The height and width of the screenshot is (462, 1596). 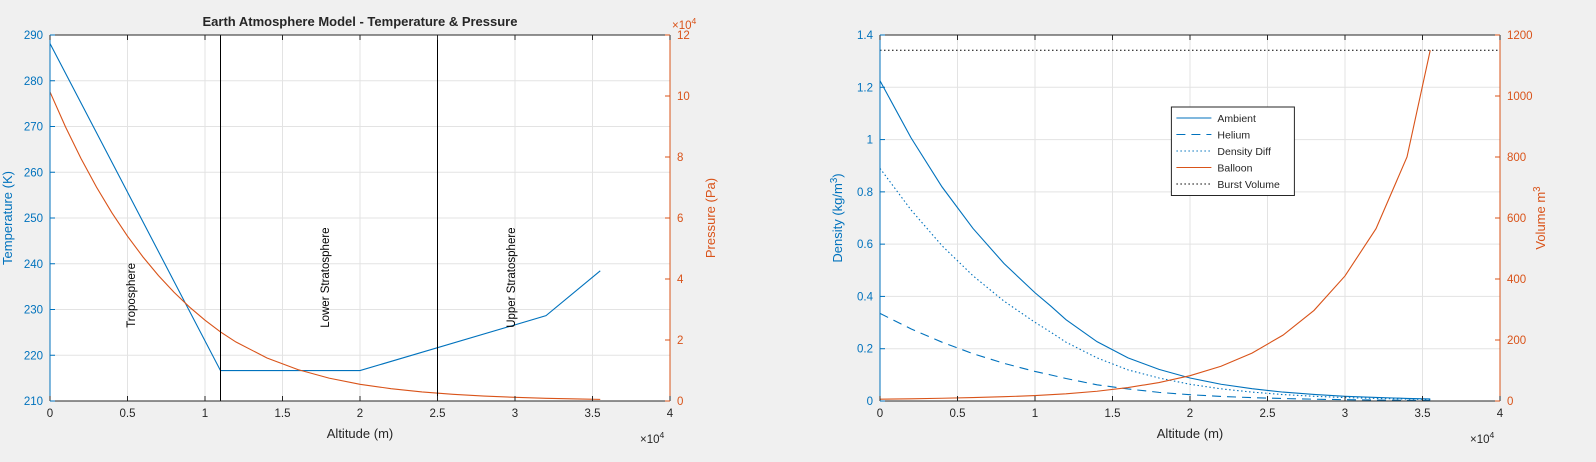 I want to click on right-y-exponent-label: ×10⁴, so click(x=684, y=24).